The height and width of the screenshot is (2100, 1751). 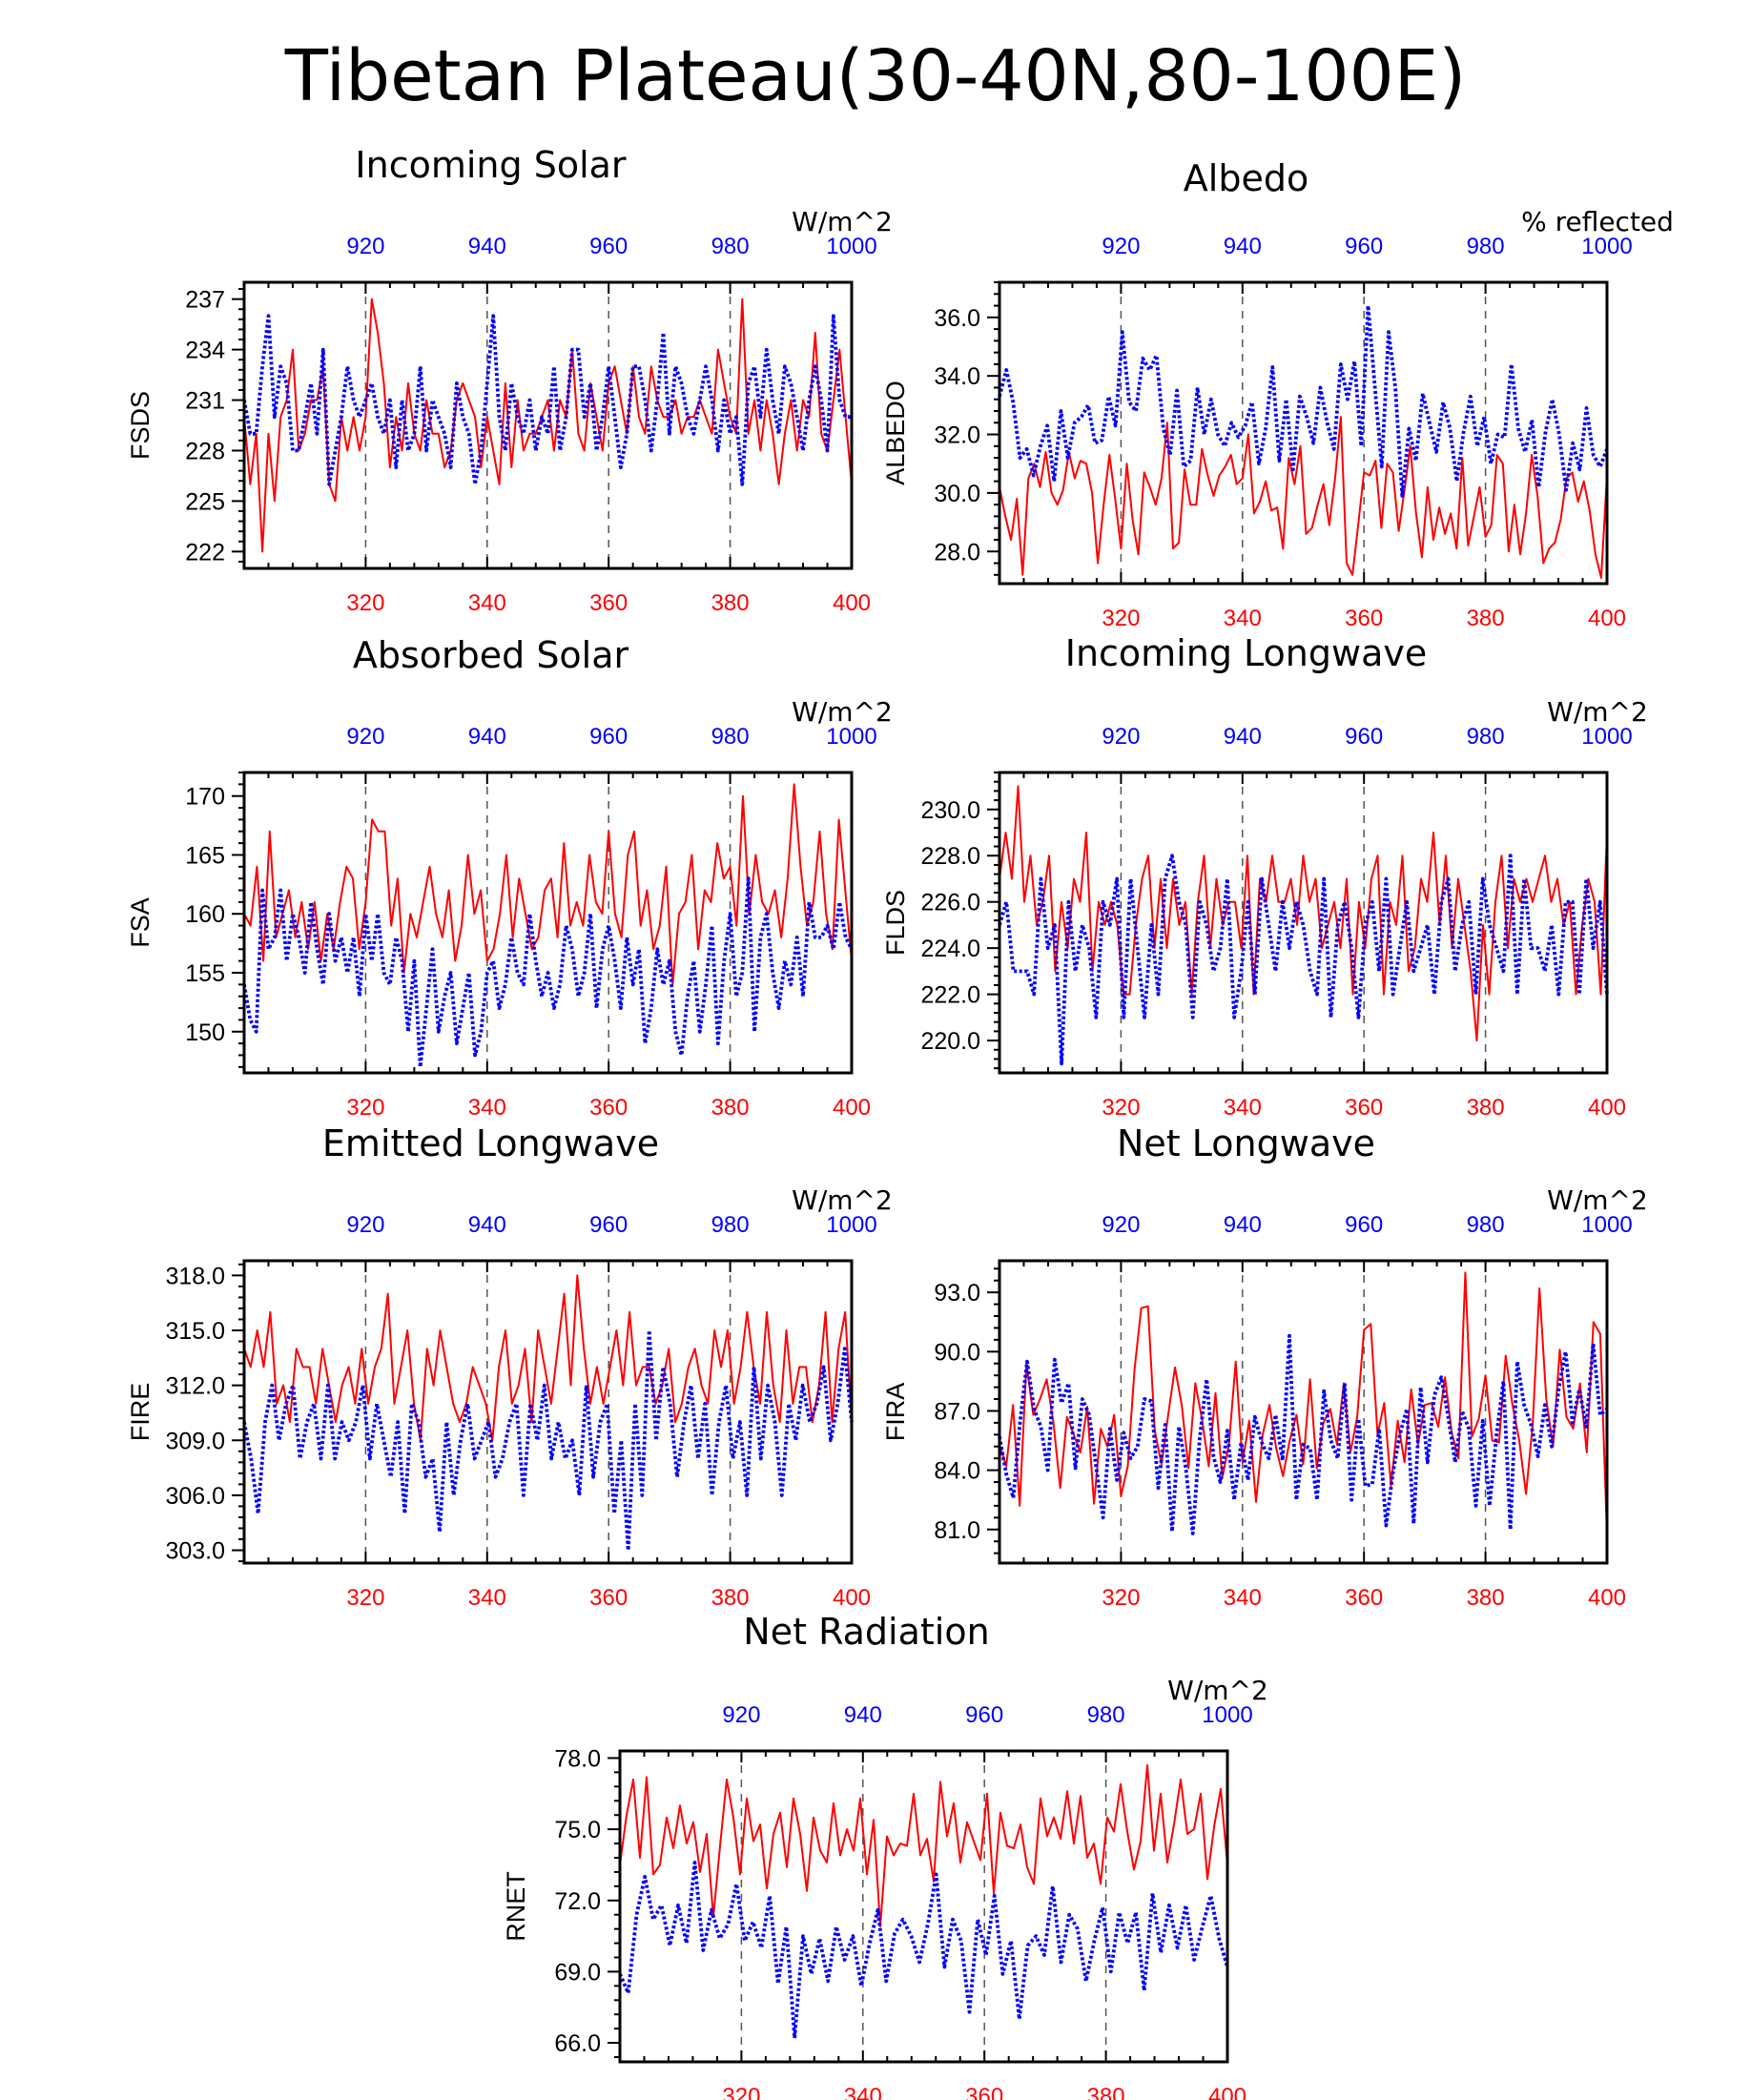 I want to click on y-tick-label: 160, so click(x=205, y=914).